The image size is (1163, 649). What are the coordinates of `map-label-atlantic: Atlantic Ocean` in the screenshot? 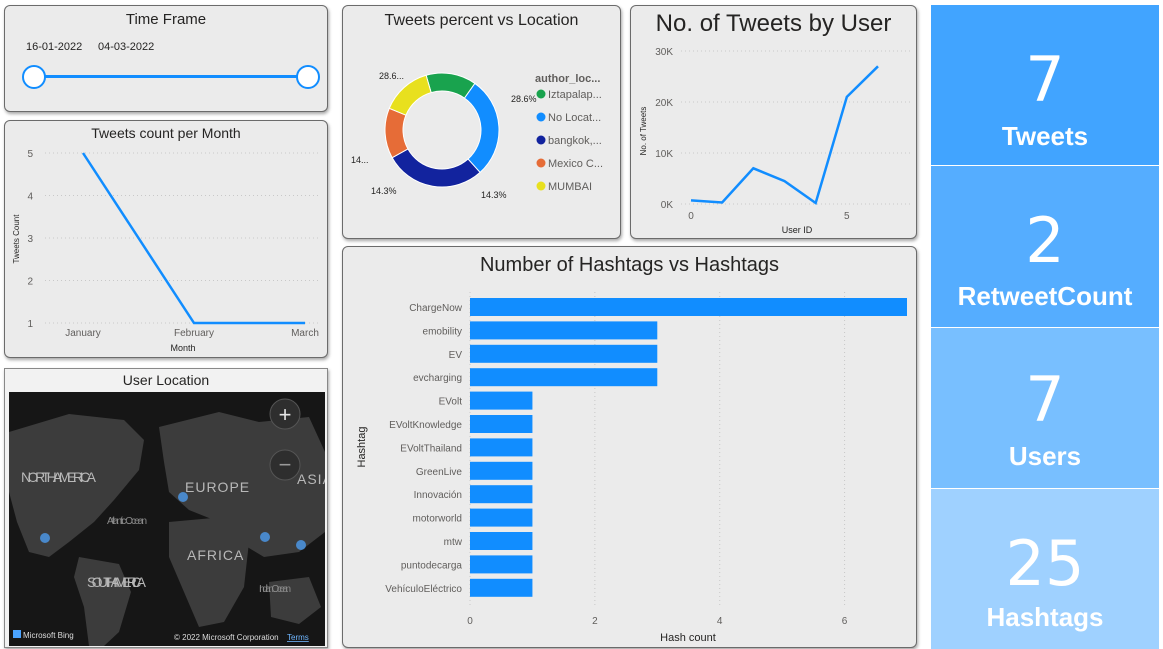 It's located at (127, 521).